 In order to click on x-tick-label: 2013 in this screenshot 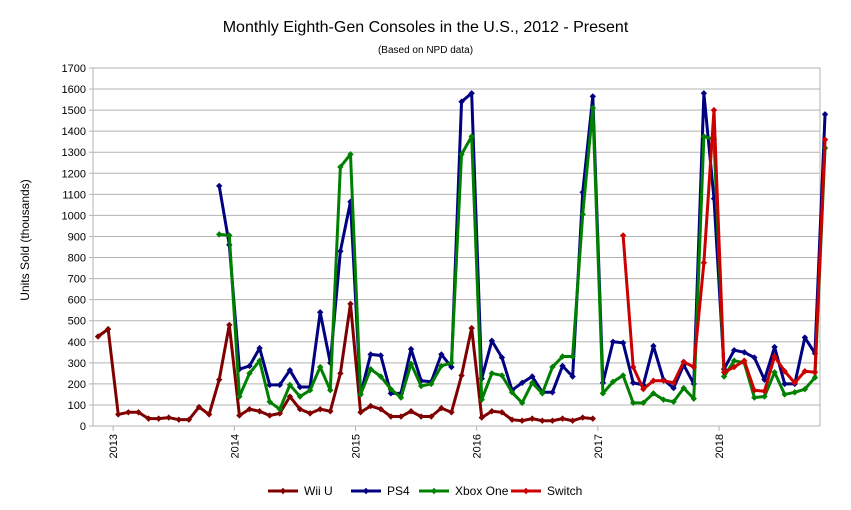, I will do `click(114, 446)`.